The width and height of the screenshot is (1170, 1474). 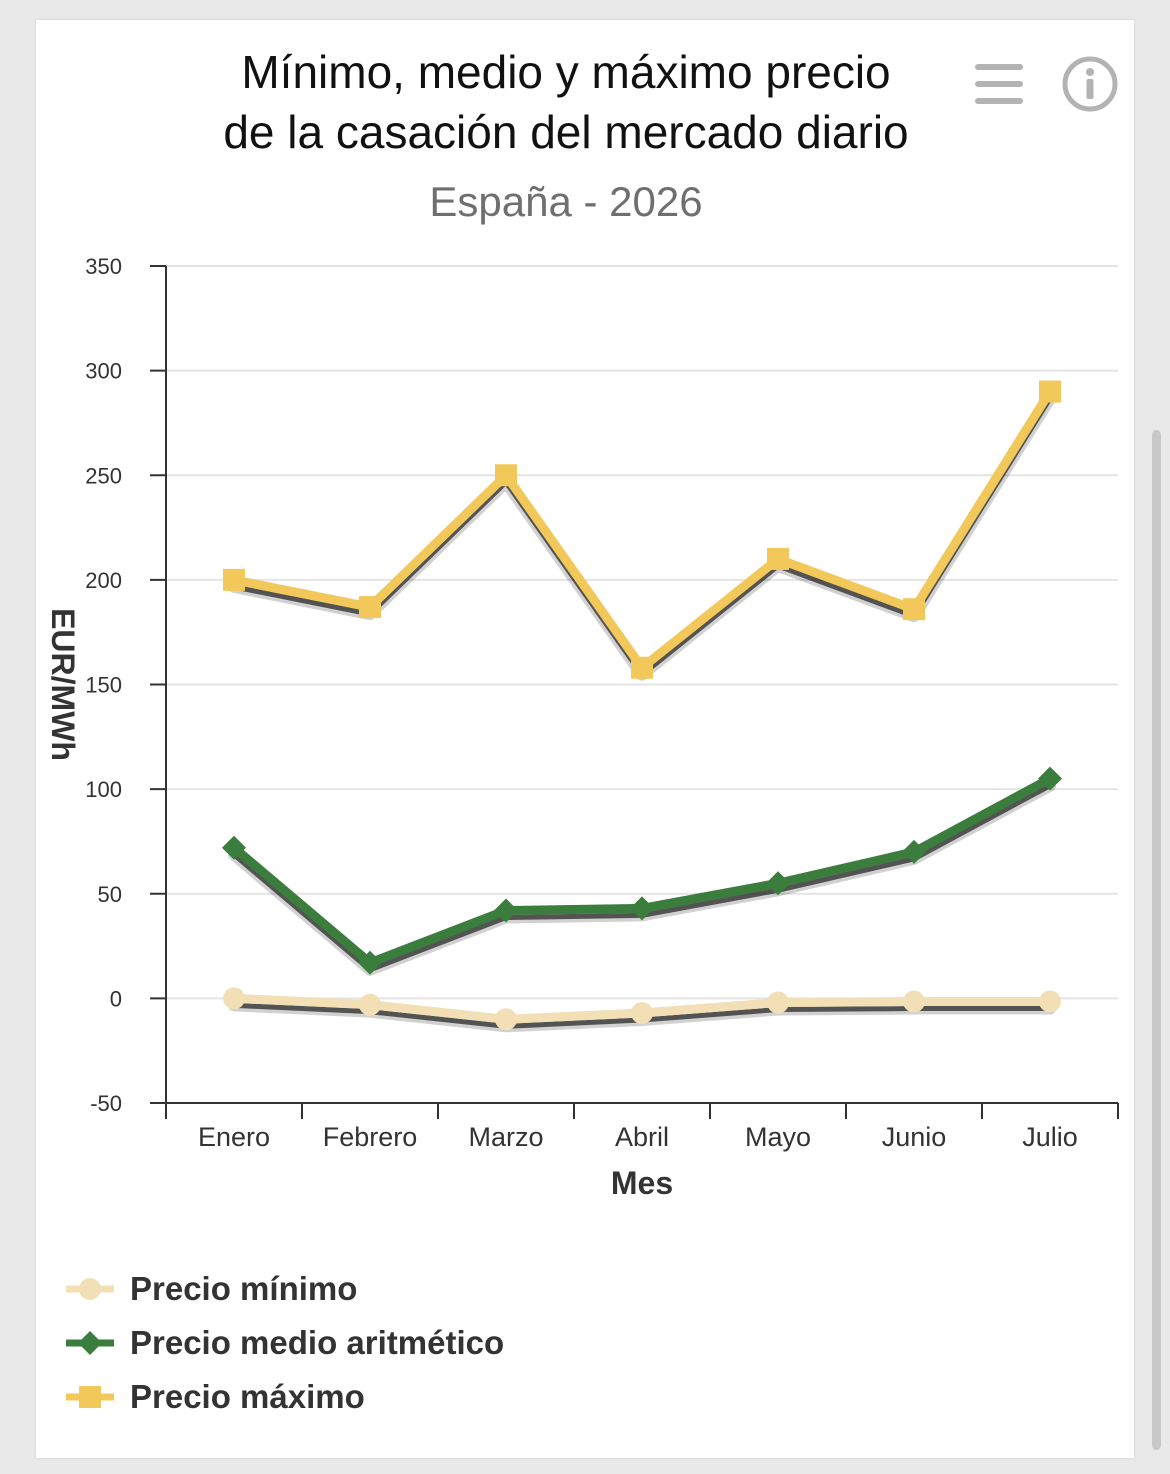 I want to click on info-button, so click(x=1090, y=84).